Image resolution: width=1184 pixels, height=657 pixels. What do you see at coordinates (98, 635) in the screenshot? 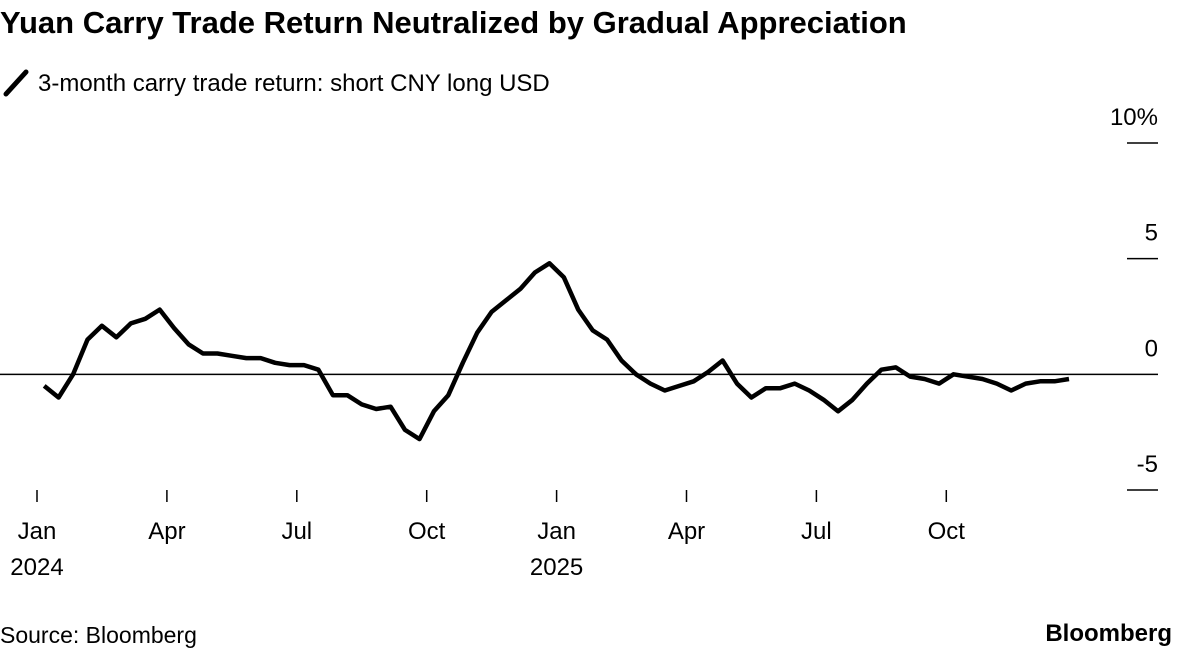
I see `source: Source: Bloomberg` at bounding box center [98, 635].